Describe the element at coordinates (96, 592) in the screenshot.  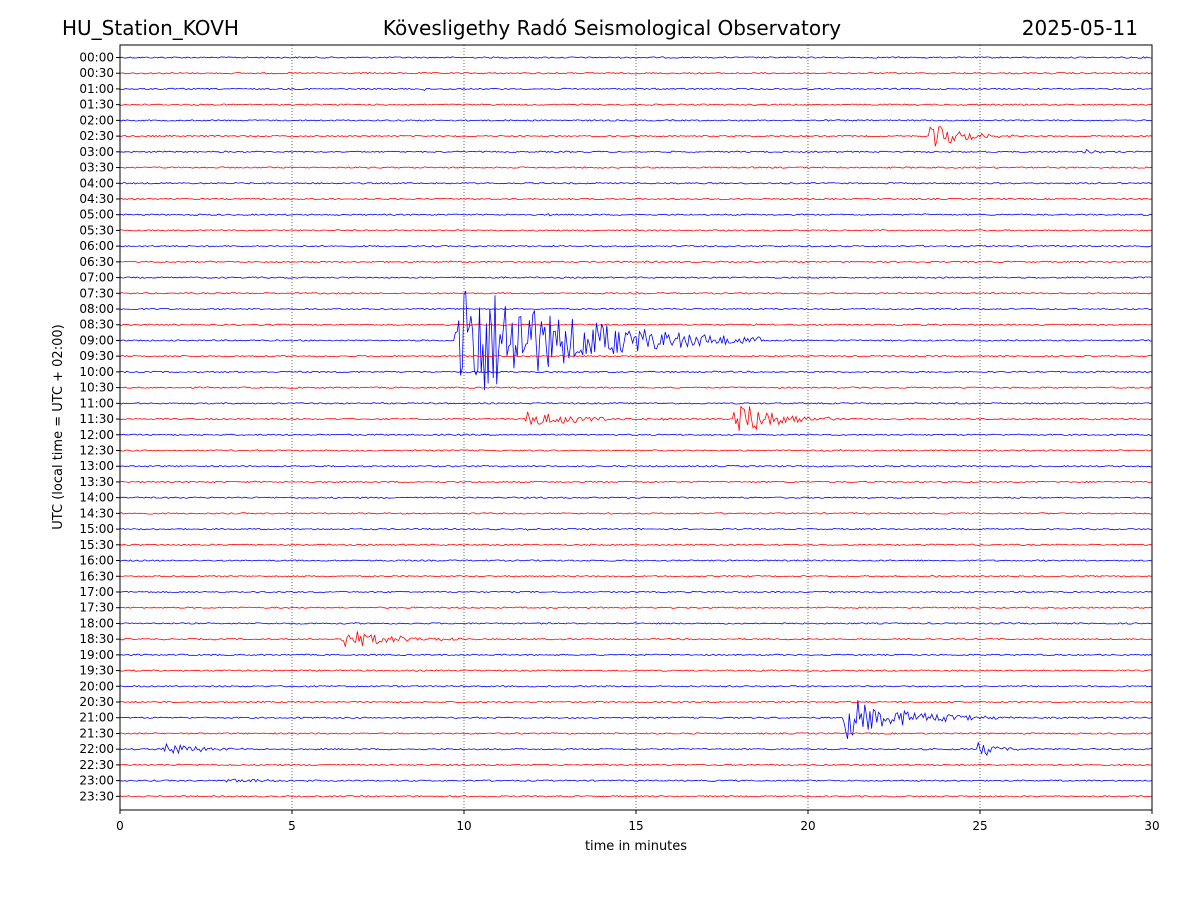
I see `y-tick-label: 17:00` at that location.